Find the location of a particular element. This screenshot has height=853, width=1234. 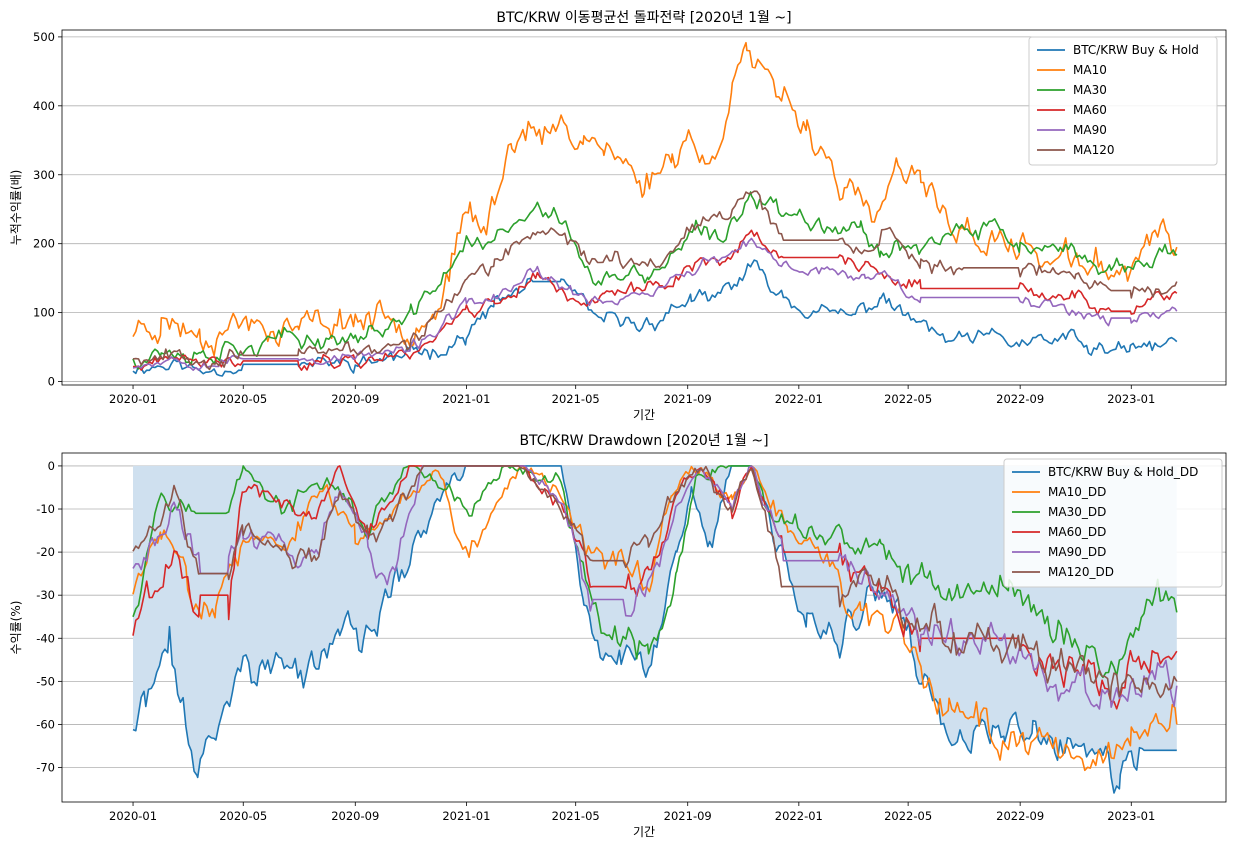

y-axis-label: 누적수익률(배) is located at coordinates (16, 208).